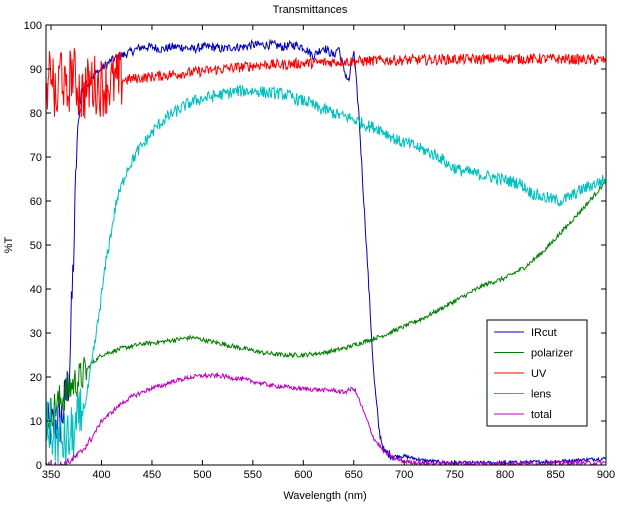 The height and width of the screenshot is (506, 623). Describe the element at coordinates (9, 244) in the screenshot. I see `y-axis-label: %T` at that location.